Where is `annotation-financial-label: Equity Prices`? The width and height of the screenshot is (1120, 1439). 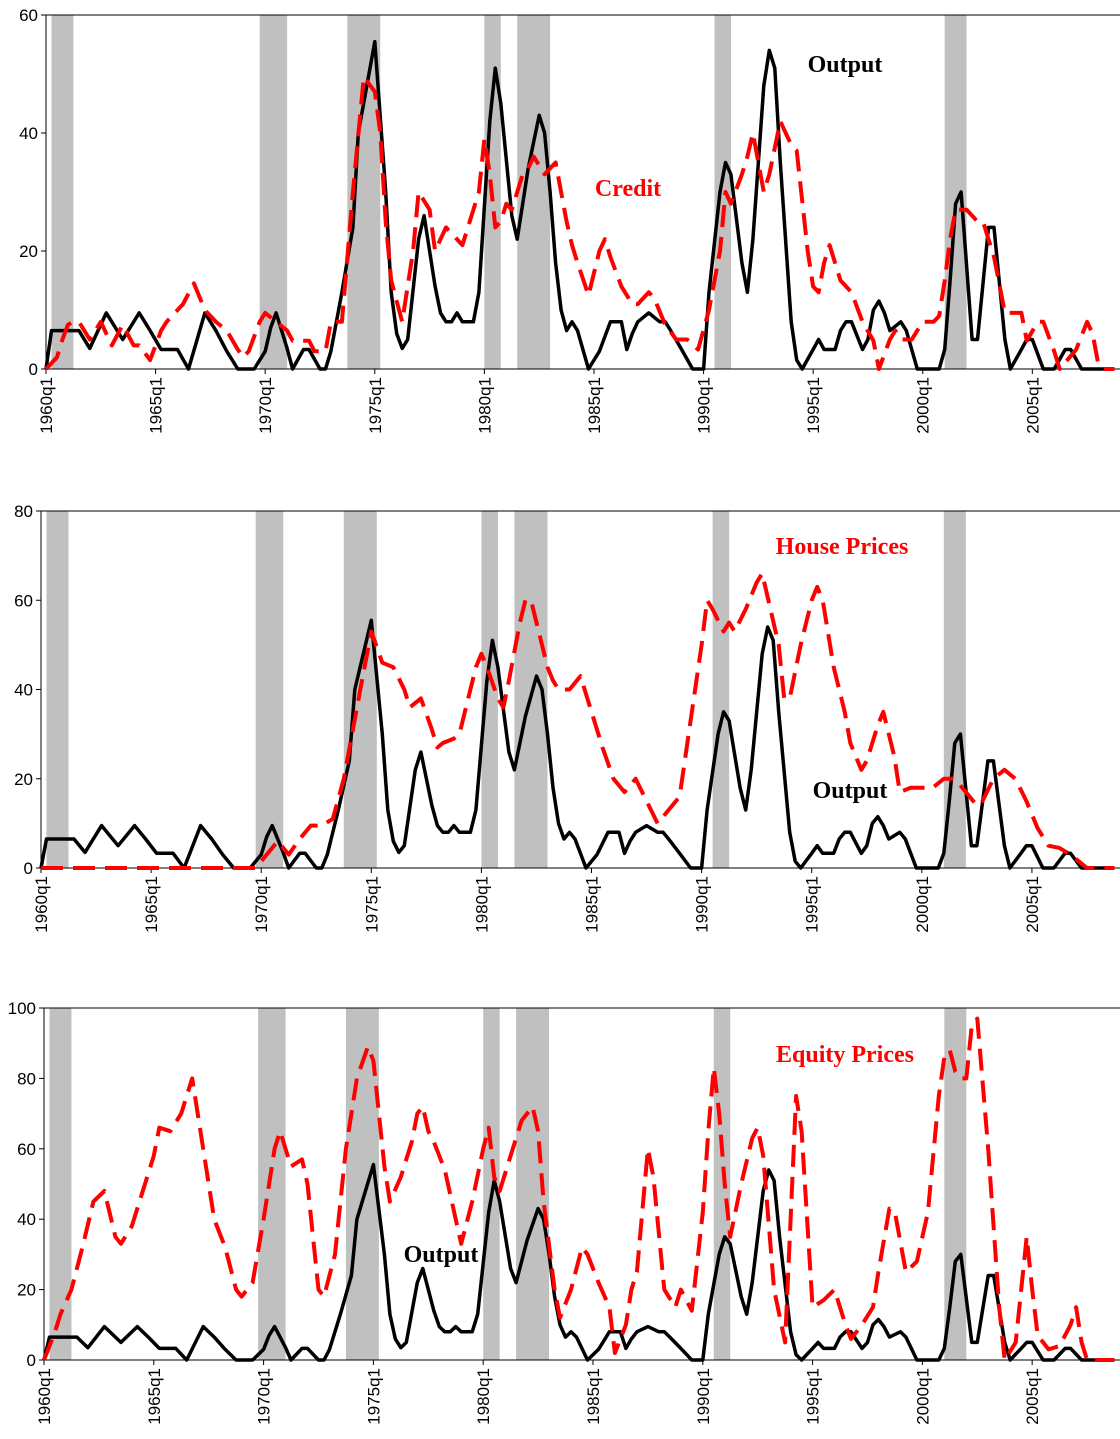
annotation-financial-label: Equity Prices is located at coordinates (845, 1055).